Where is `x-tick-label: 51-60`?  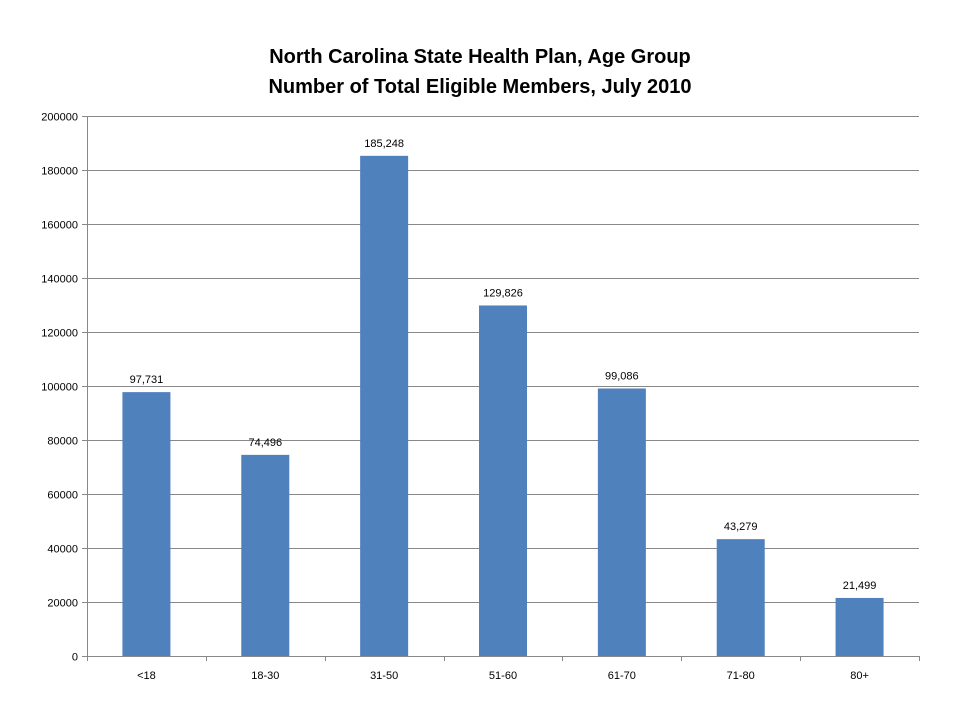 x-tick-label: 51-60 is located at coordinates (503, 676).